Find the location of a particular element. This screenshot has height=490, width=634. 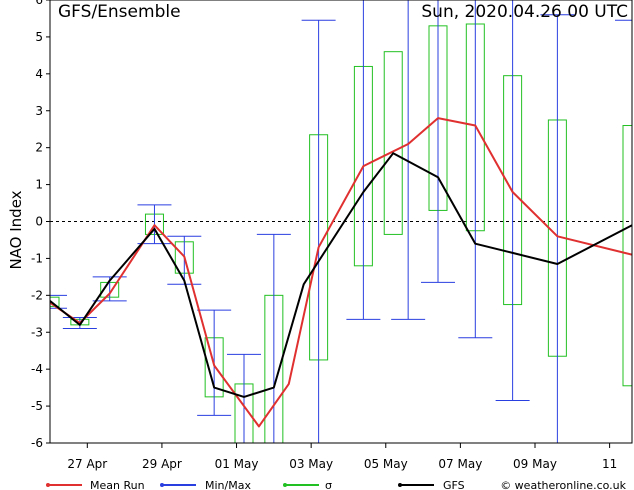

credit-text: © weatheronline.co.uk is located at coordinates (563, 484).